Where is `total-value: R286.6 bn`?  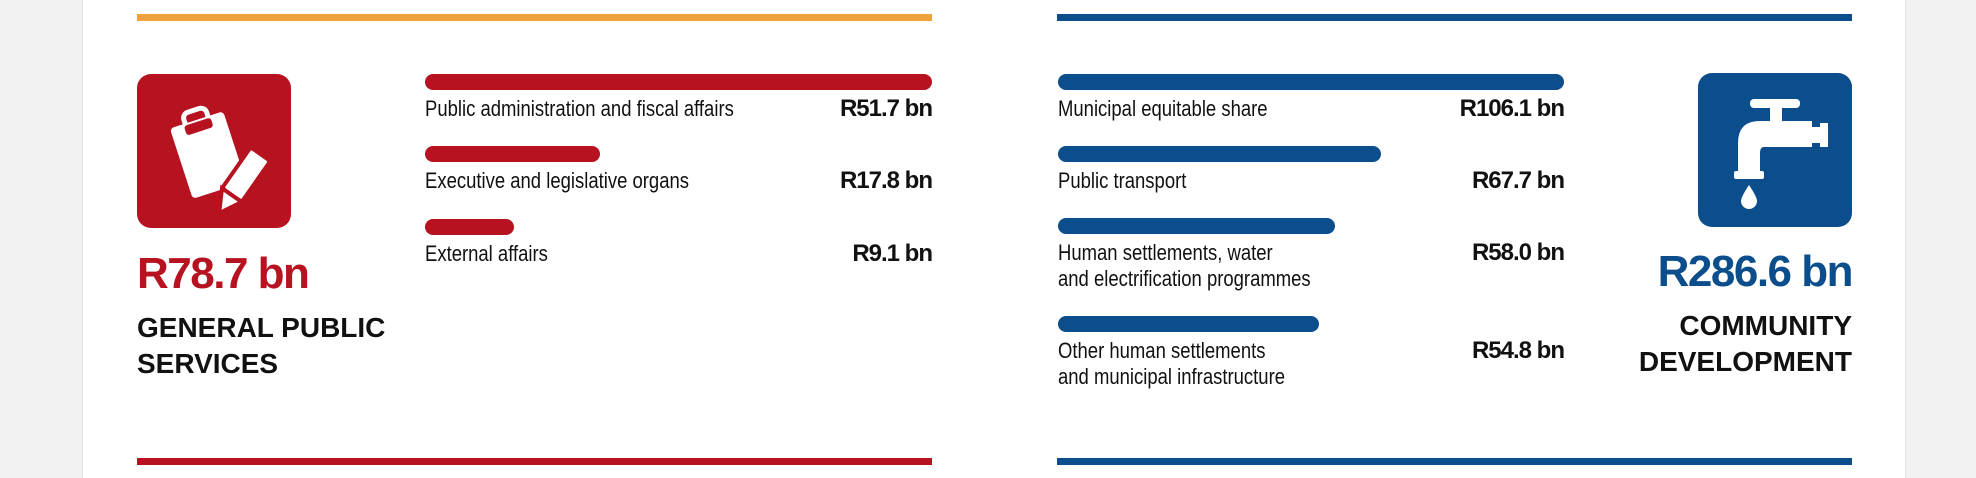 total-value: R286.6 bn is located at coordinates (1755, 271).